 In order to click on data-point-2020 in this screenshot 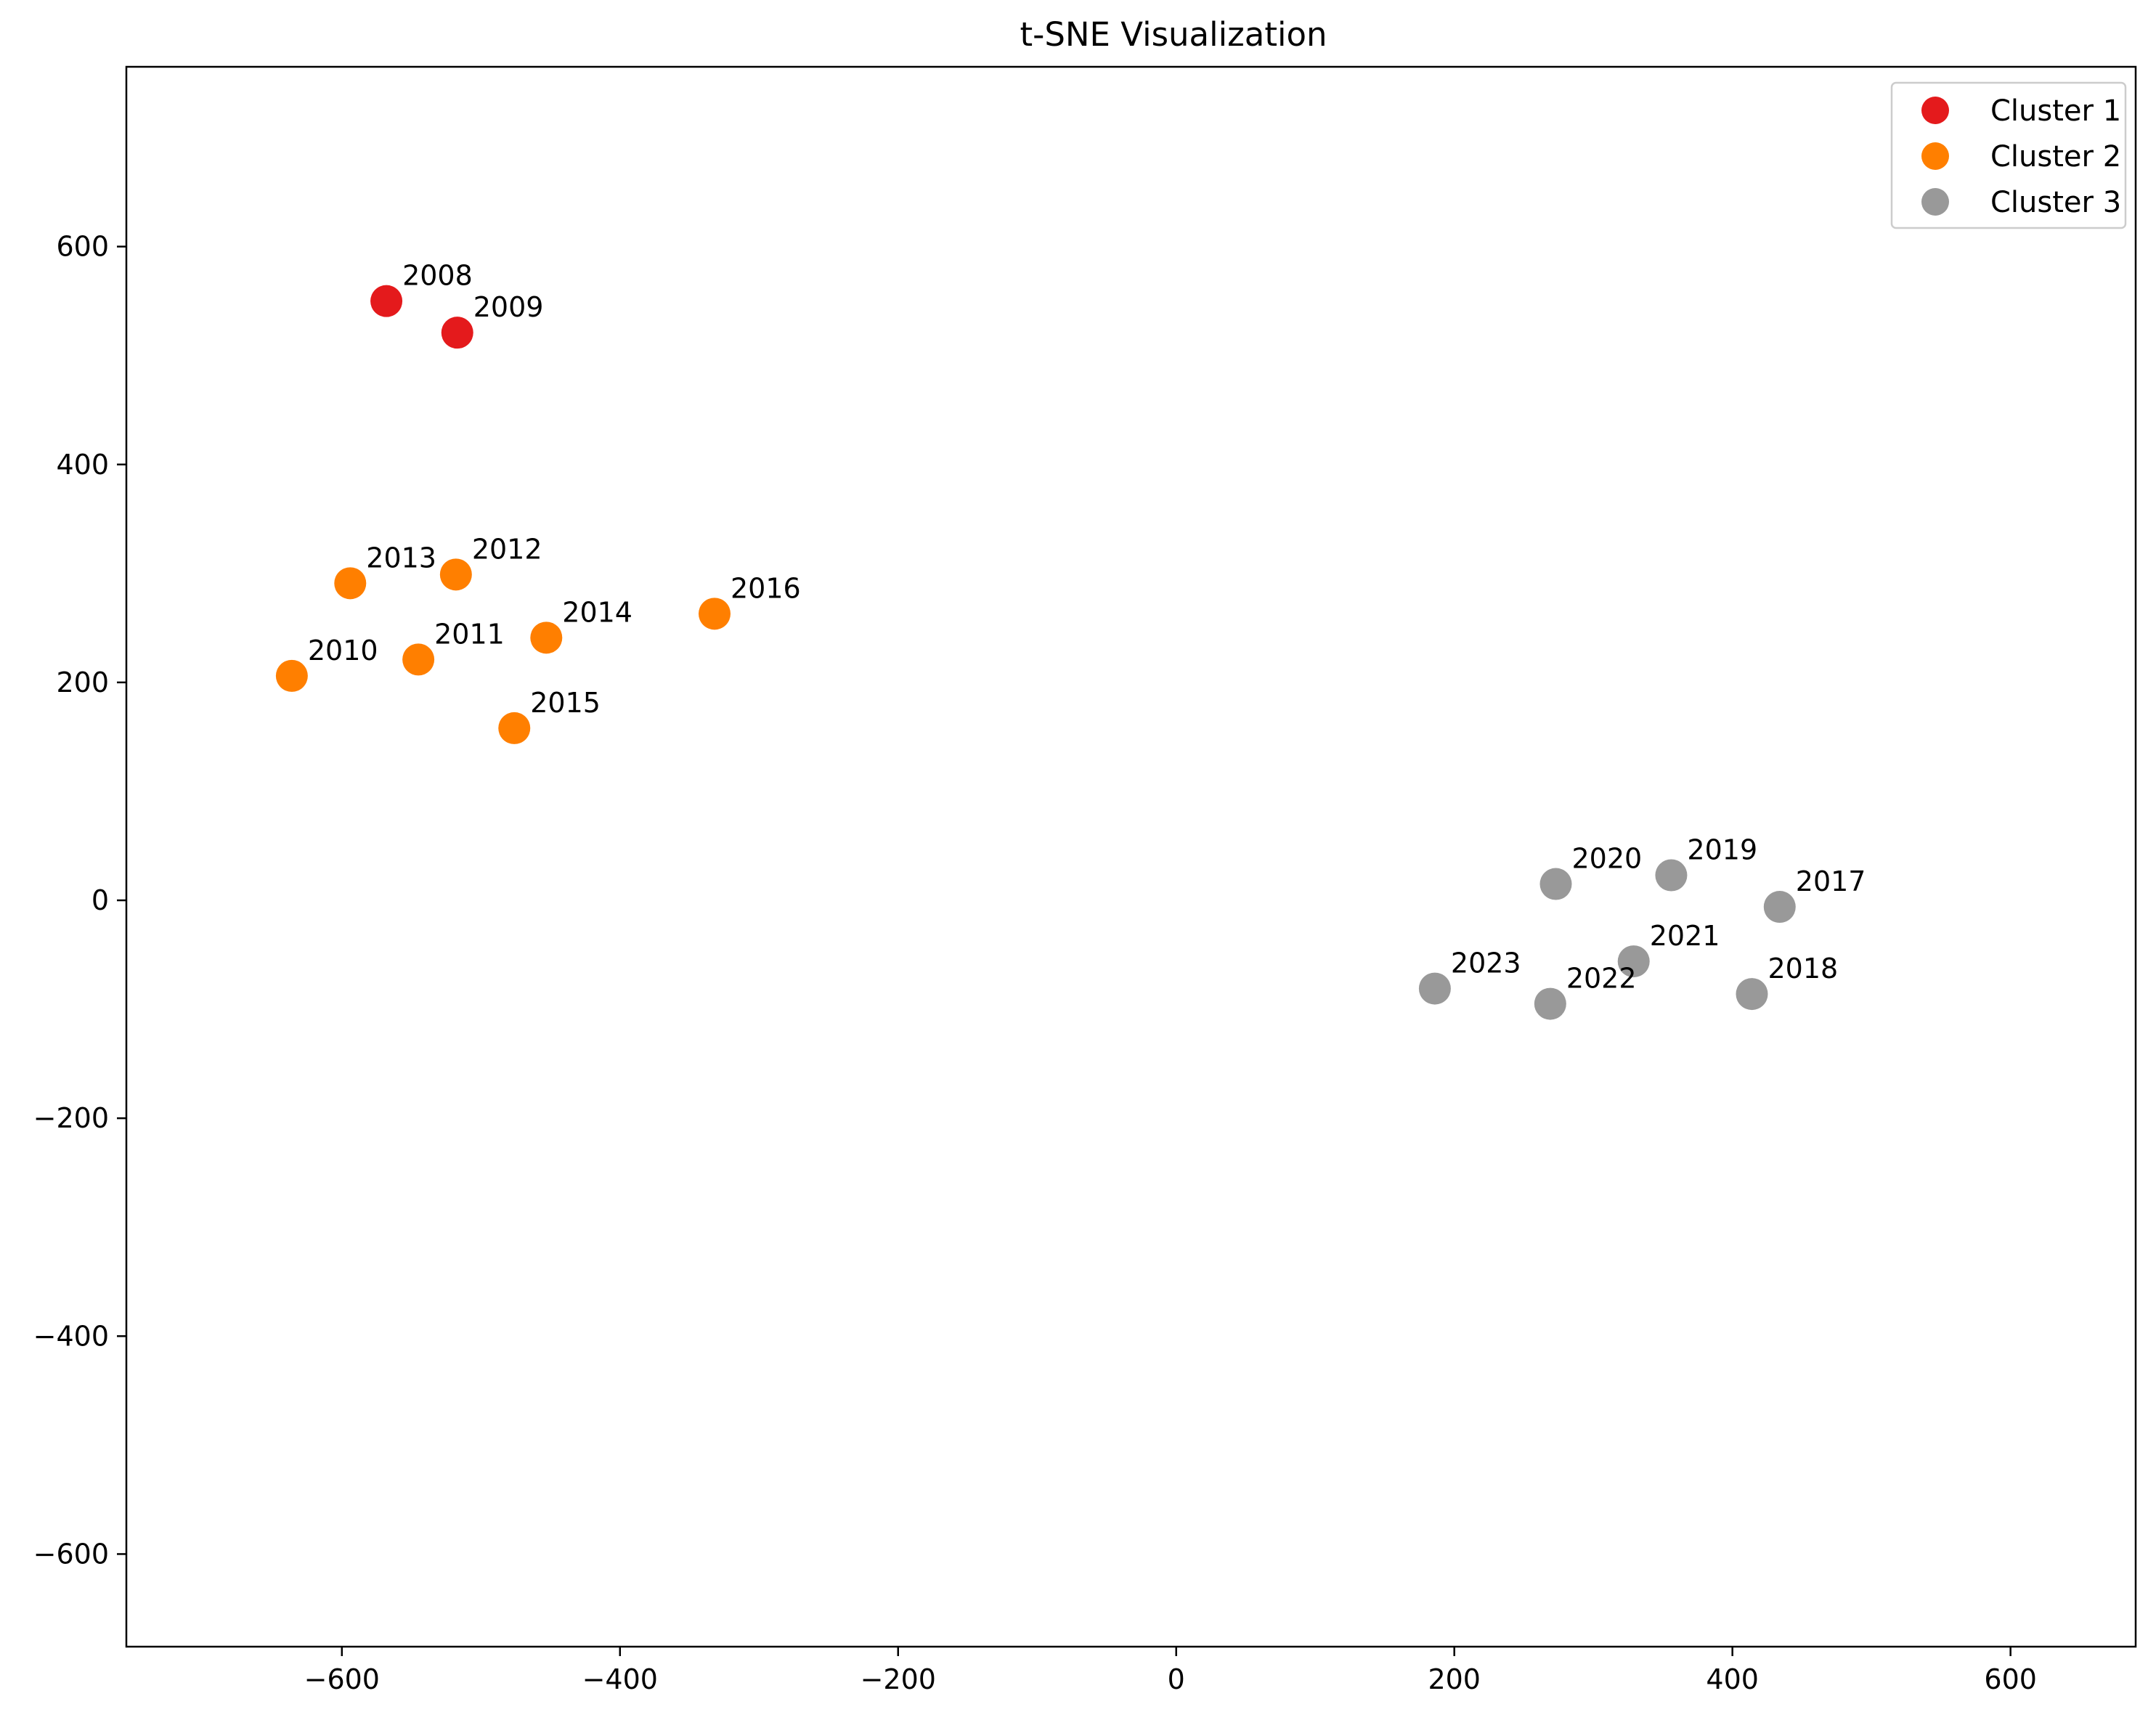, I will do `click(1556, 884)`.